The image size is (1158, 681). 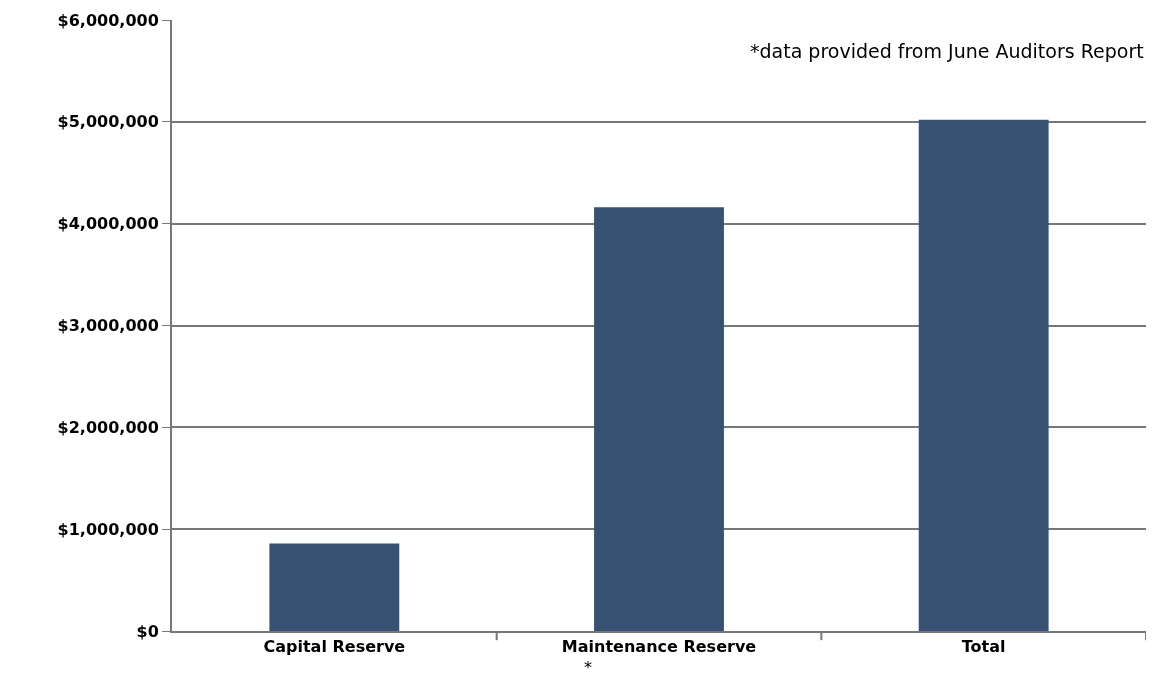 I want to click on y-tick-label: $0, so click(x=147, y=631).